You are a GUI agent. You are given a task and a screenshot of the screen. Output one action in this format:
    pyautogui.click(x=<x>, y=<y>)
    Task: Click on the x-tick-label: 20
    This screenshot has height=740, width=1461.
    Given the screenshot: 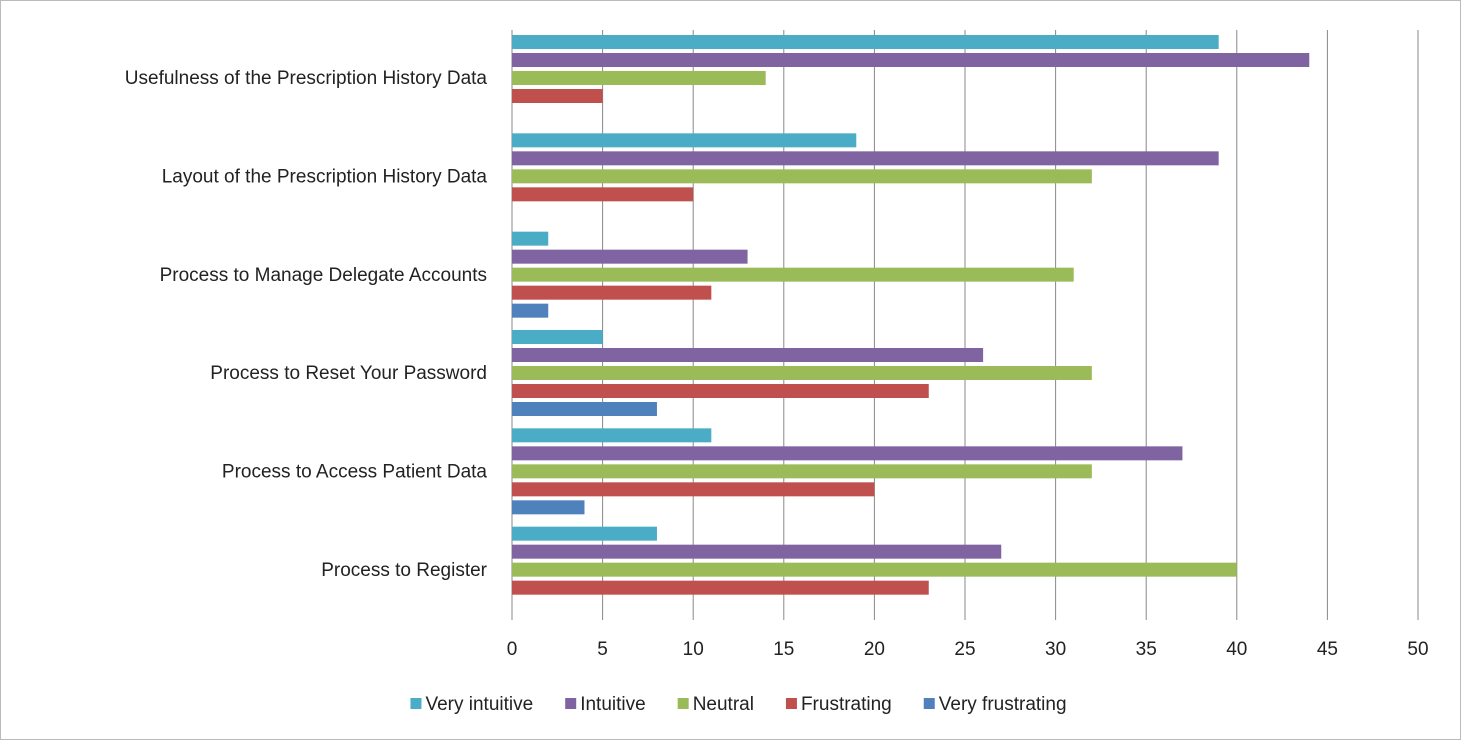 What is the action you would take?
    pyautogui.click(x=874, y=649)
    